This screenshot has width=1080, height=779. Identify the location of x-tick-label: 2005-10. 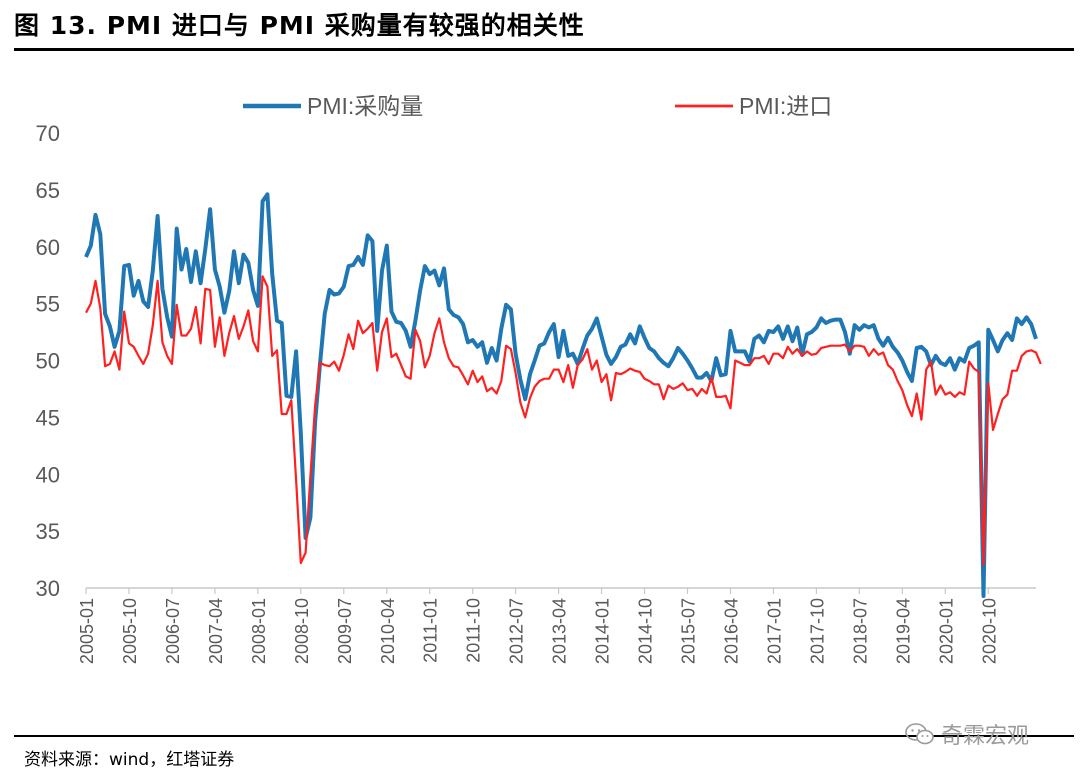
(130, 631).